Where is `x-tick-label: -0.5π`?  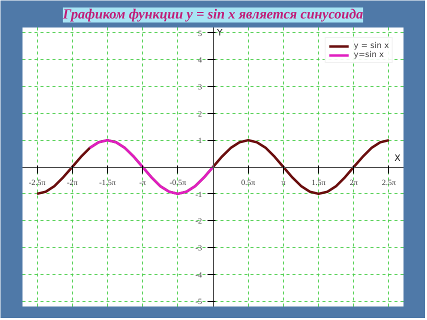
x-tick-label: -0.5π is located at coordinates (177, 182).